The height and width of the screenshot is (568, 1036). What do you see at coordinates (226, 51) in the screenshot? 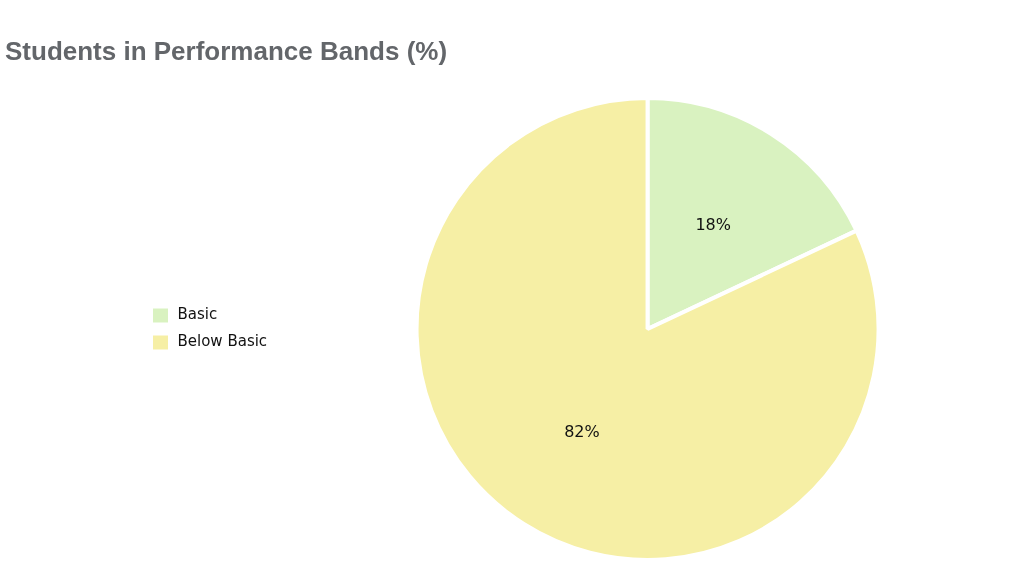
I see `chart-title: Students in Performance Bands (%)` at bounding box center [226, 51].